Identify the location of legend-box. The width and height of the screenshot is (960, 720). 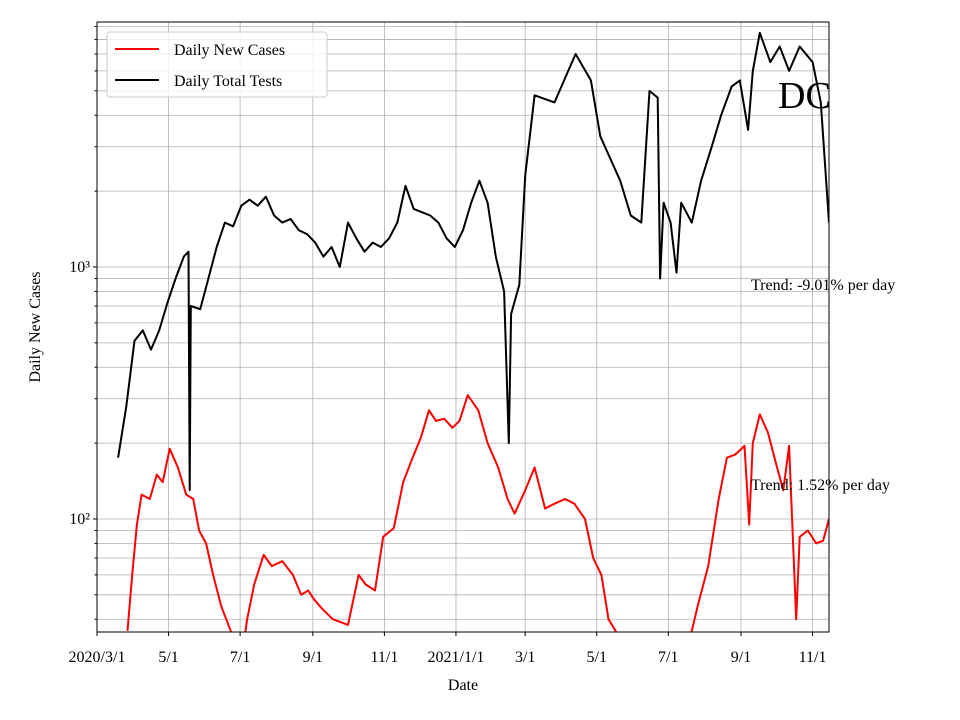
(217, 64).